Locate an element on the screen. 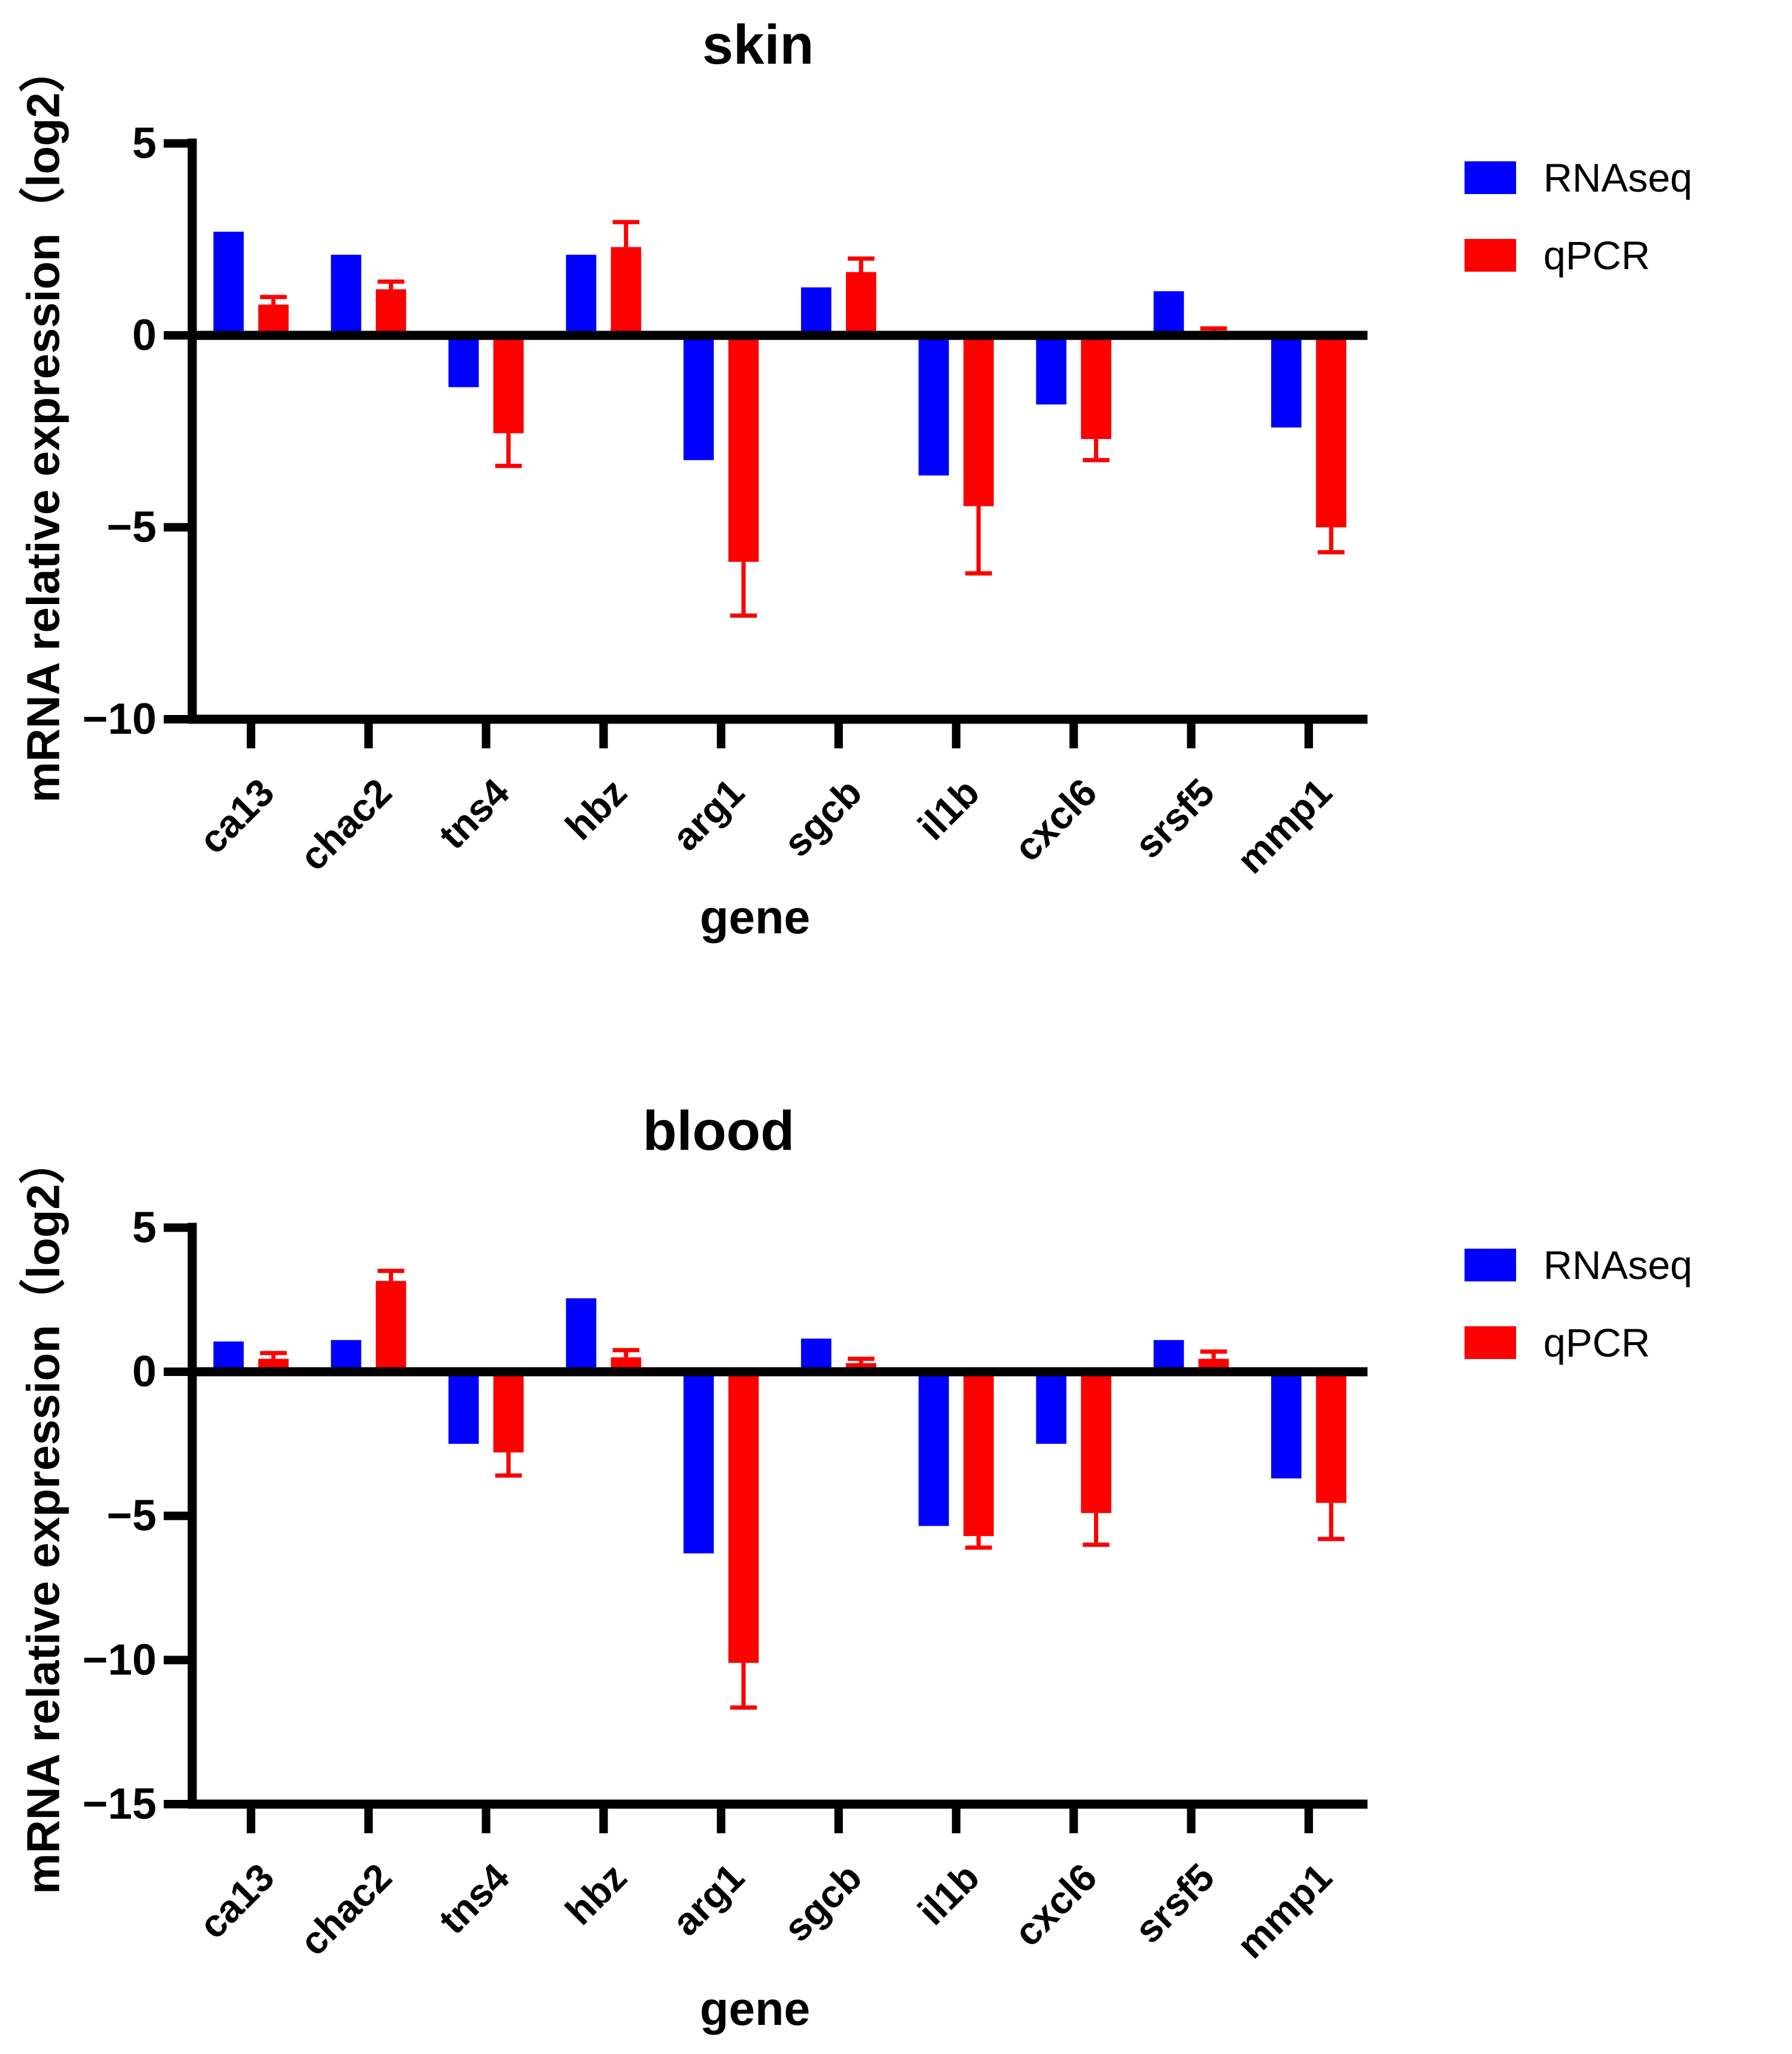 The height and width of the screenshot is (2054, 1792). errorbar-skin-chac2-qPCR is located at coordinates (390, 284).